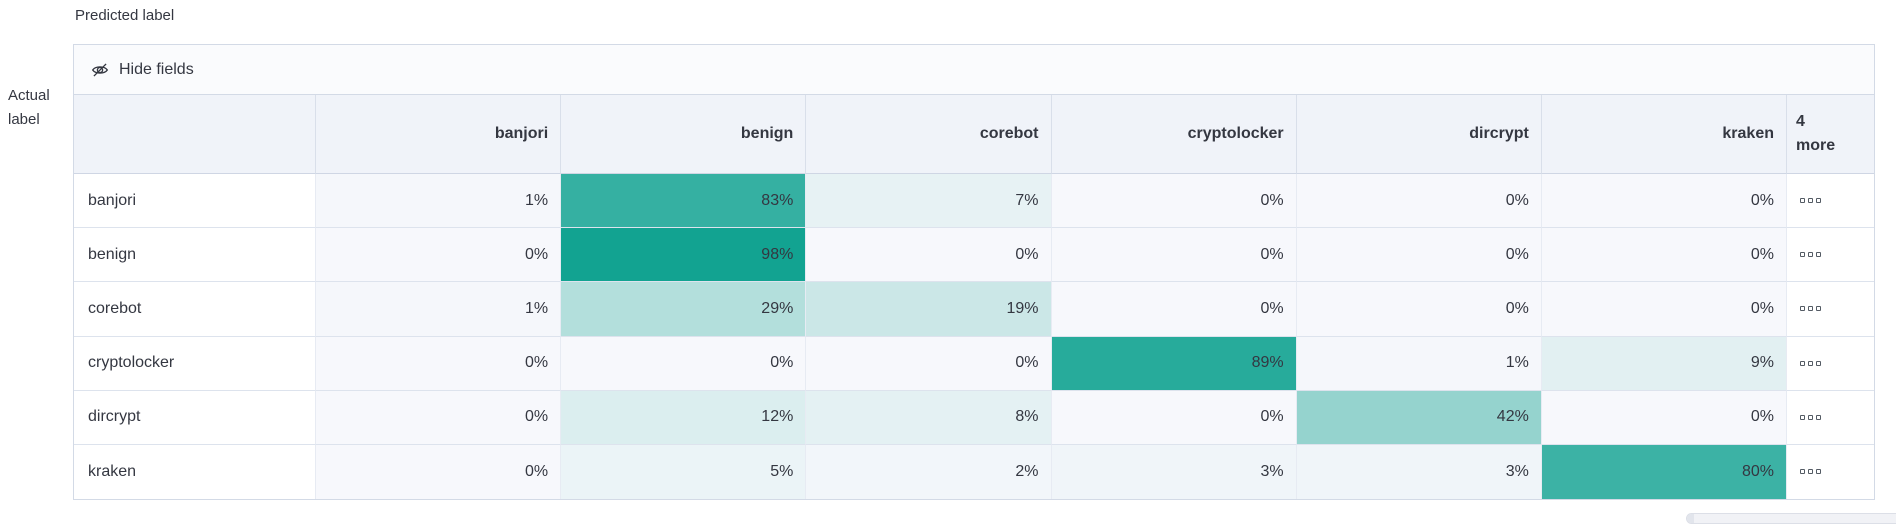 The height and width of the screenshot is (524, 1896). Describe the element at coordinates (195, 309) in the screenshot. I see `row-label-corebot: corebot` at that location.